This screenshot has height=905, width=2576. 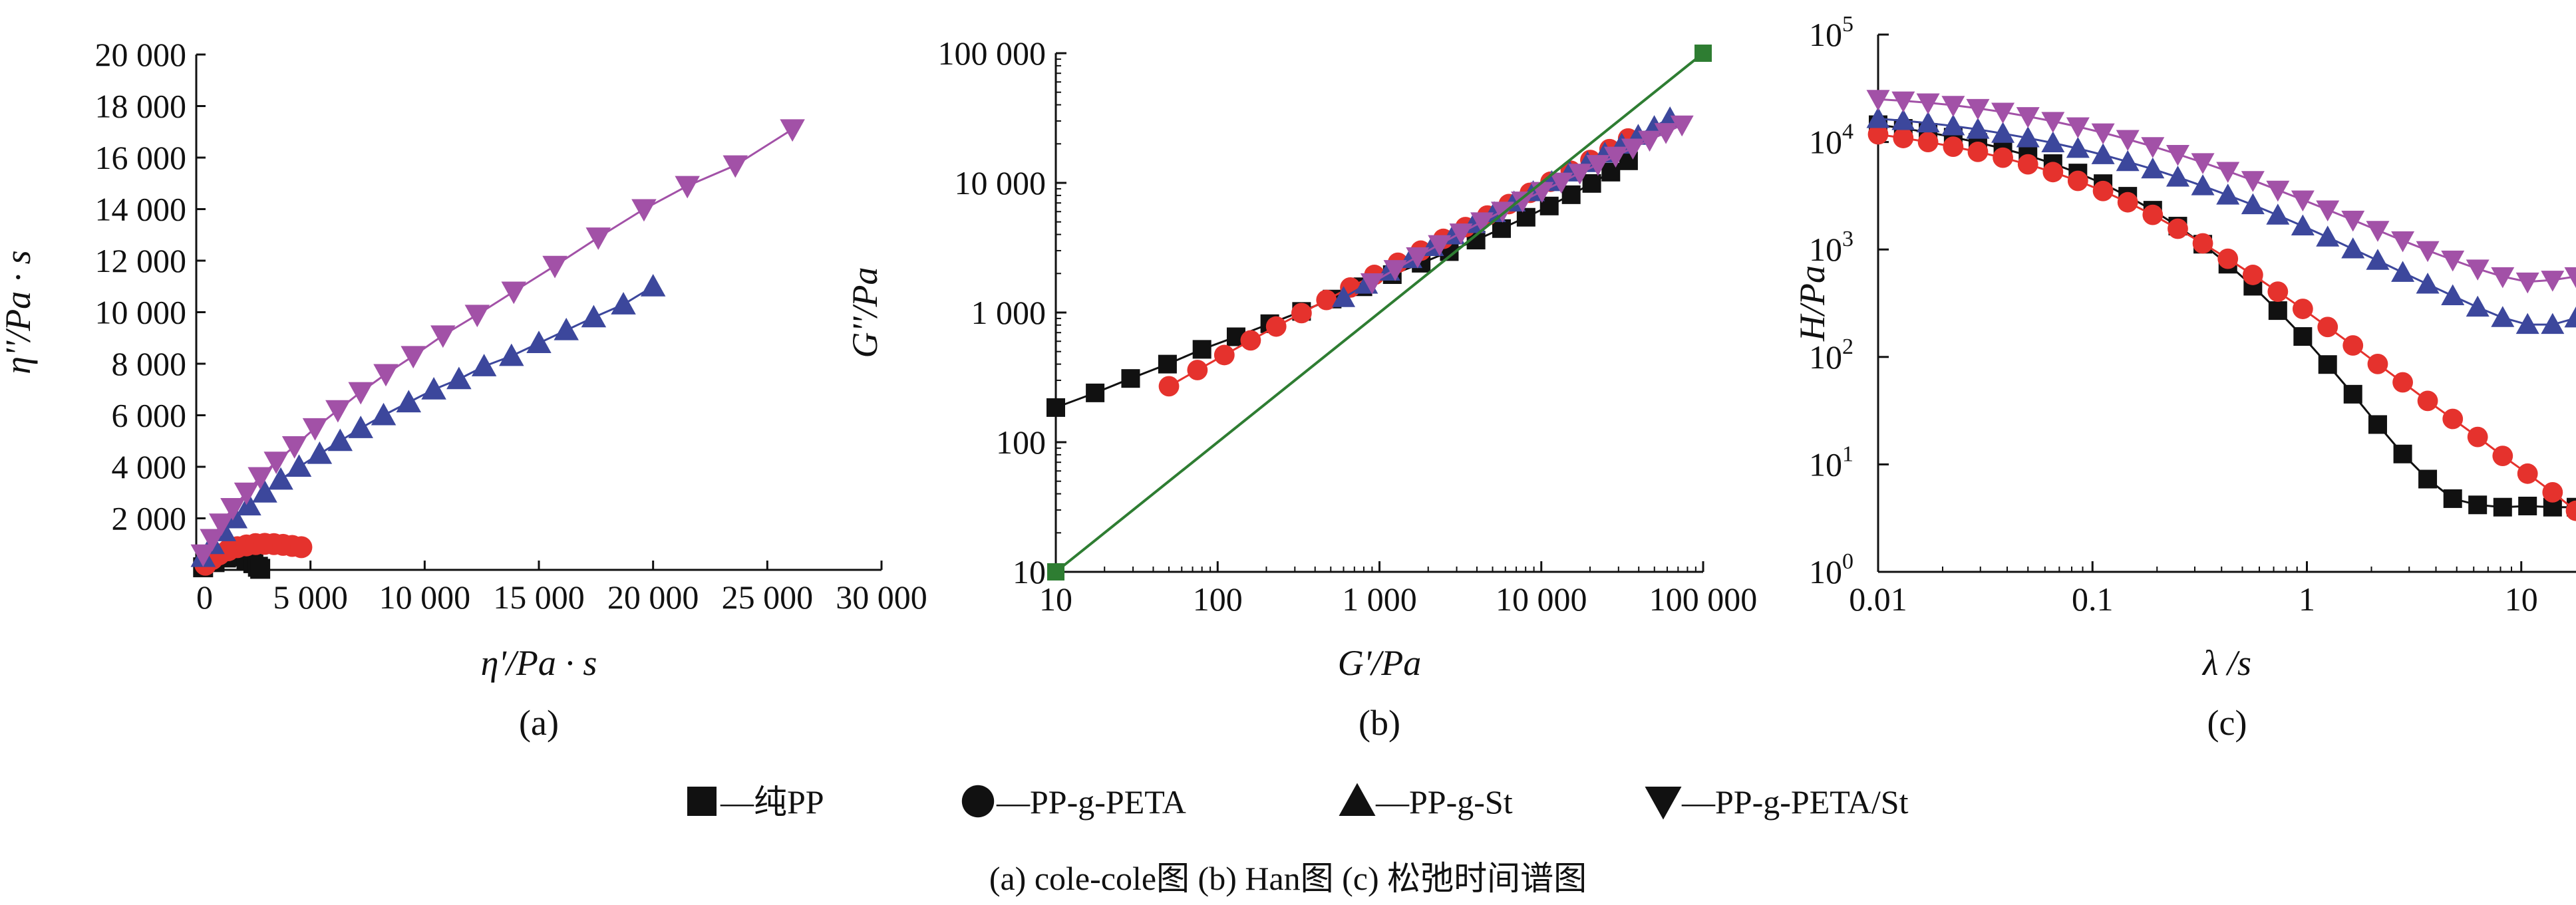 What do you see at coordinates (1847, 24) in the screenshot?
I see `y-tick-exponent: 5` at bounding box center [1847, 24].